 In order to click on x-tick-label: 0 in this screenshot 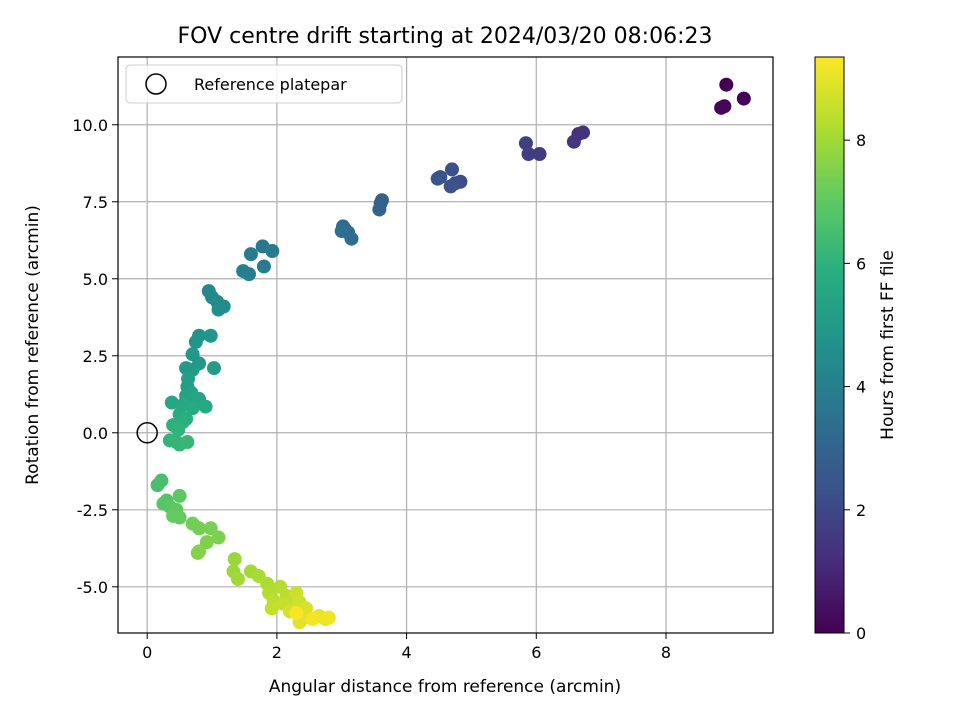, I will do `click(147, 652)`.